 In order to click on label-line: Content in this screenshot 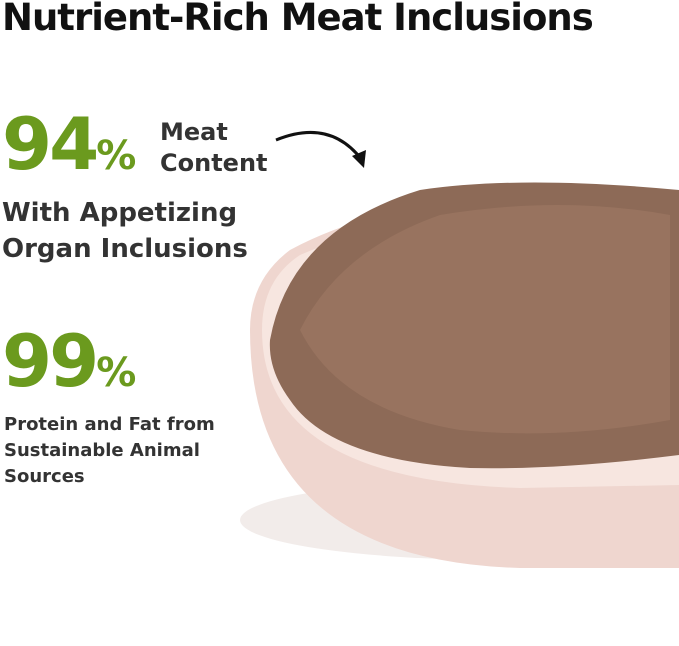, I will do `click(214, 163)`.